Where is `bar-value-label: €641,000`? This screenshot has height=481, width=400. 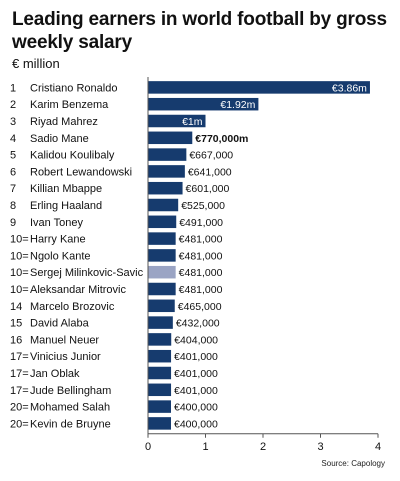
bar-value-label: €641,000 is located at coordinates (210, 172).